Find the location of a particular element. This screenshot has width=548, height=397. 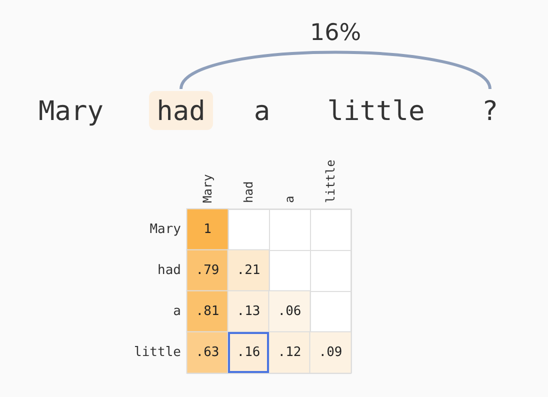

data-label: .12 is located at coordinates (290, 352).